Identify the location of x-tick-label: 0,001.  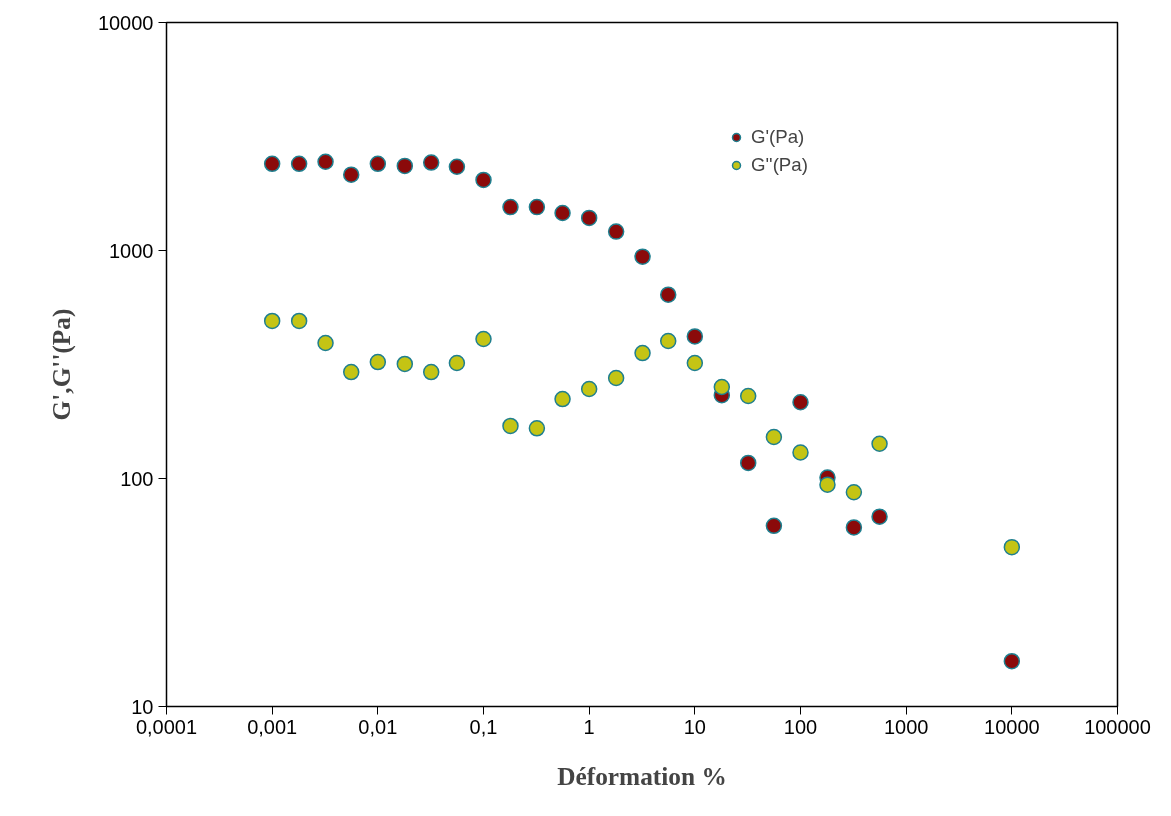
(272, 726).